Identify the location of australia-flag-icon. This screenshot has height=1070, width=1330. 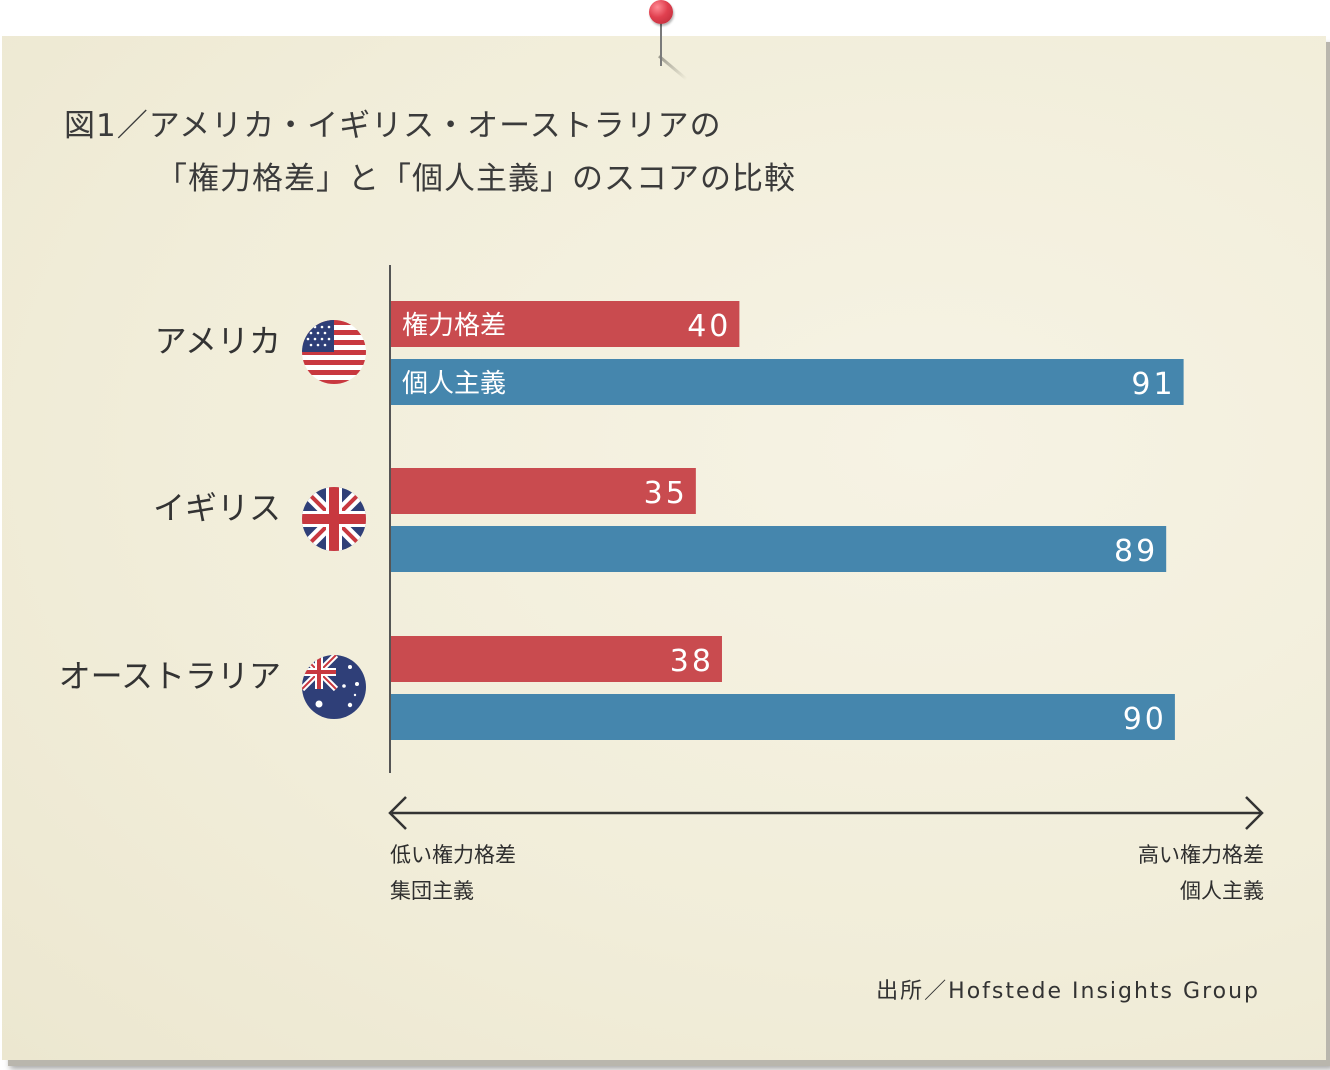
(334, 687).